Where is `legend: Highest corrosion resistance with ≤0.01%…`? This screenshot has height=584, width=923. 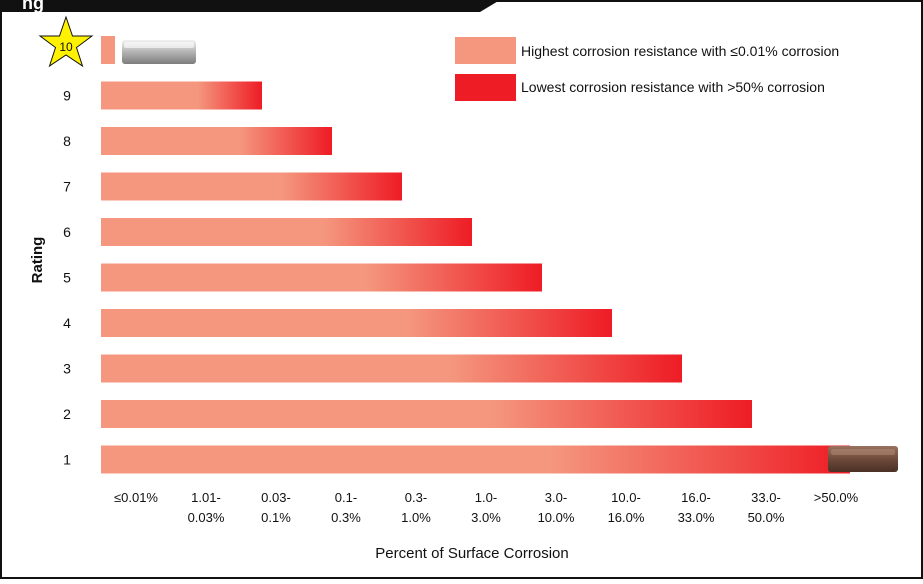 legend: Highest corrosion resistance with ≤0.01%… is located at coordinates (647, 69).